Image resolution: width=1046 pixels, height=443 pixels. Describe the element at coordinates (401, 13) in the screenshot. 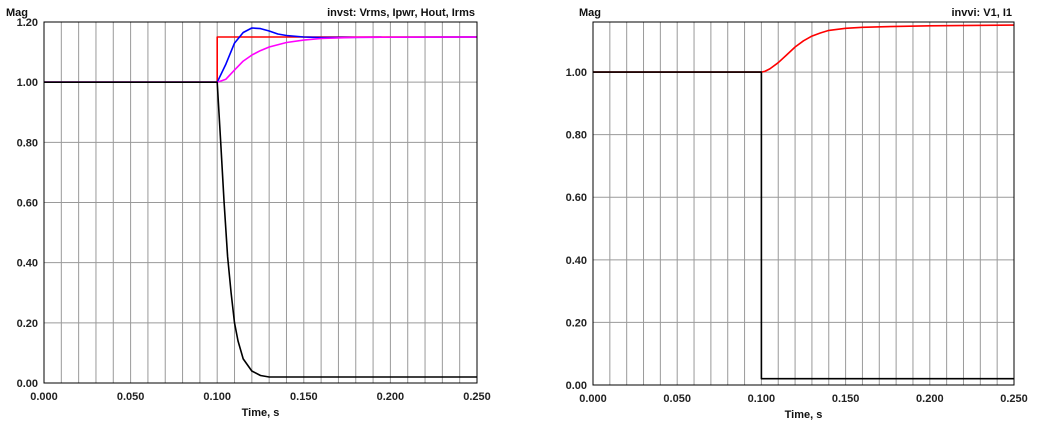

I see `chart-title: invst: Vrms, Ipwr, Hout, Irms` at that location.